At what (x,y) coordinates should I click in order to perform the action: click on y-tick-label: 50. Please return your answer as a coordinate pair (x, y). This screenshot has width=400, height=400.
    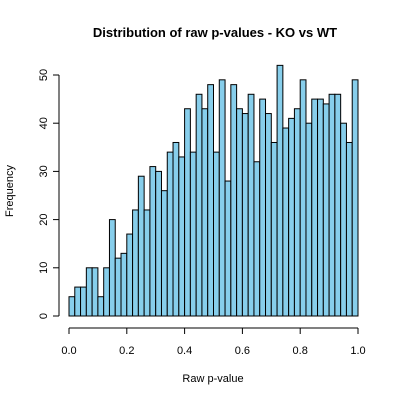
    Looking at the image, I should click on (44, 75).